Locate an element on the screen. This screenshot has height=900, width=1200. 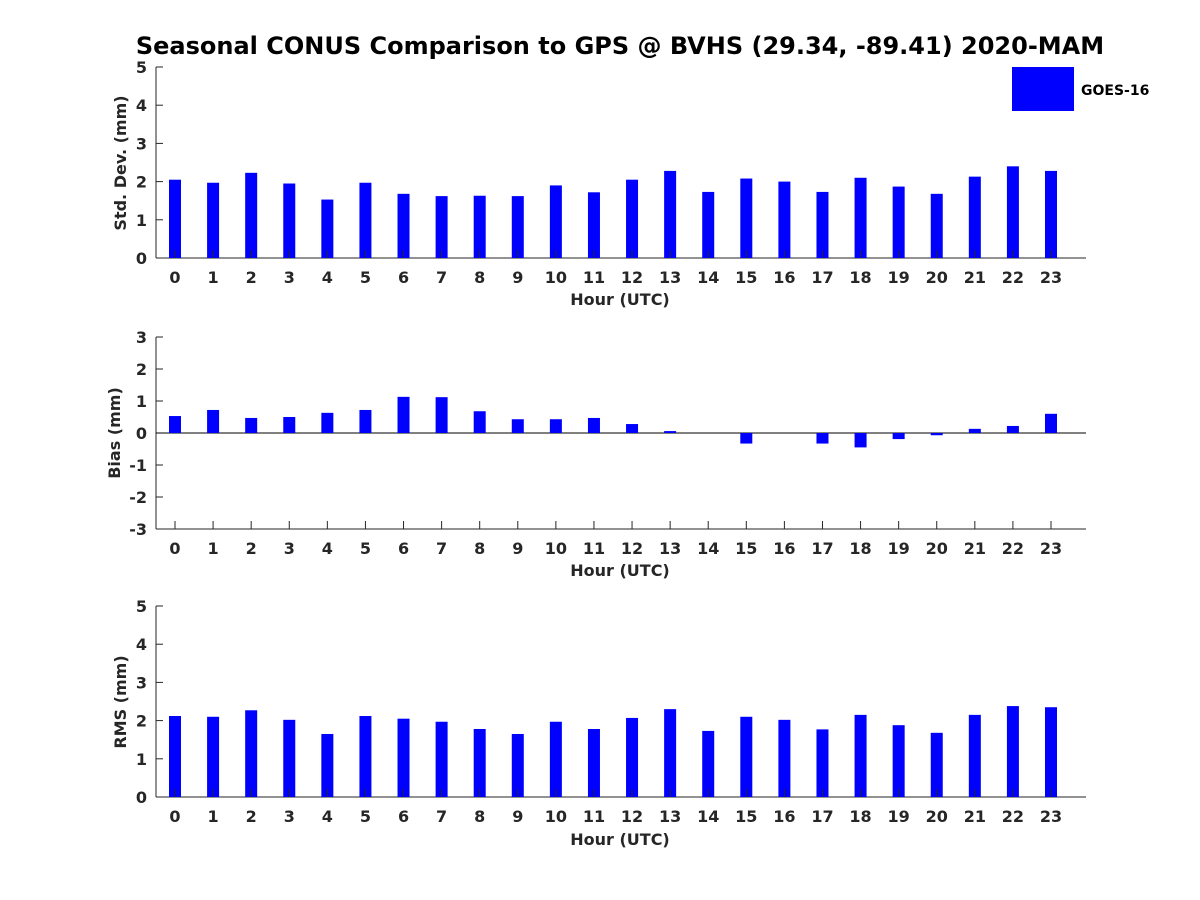
rms-xtick-label: 19 is located at coordinates (899, 816).